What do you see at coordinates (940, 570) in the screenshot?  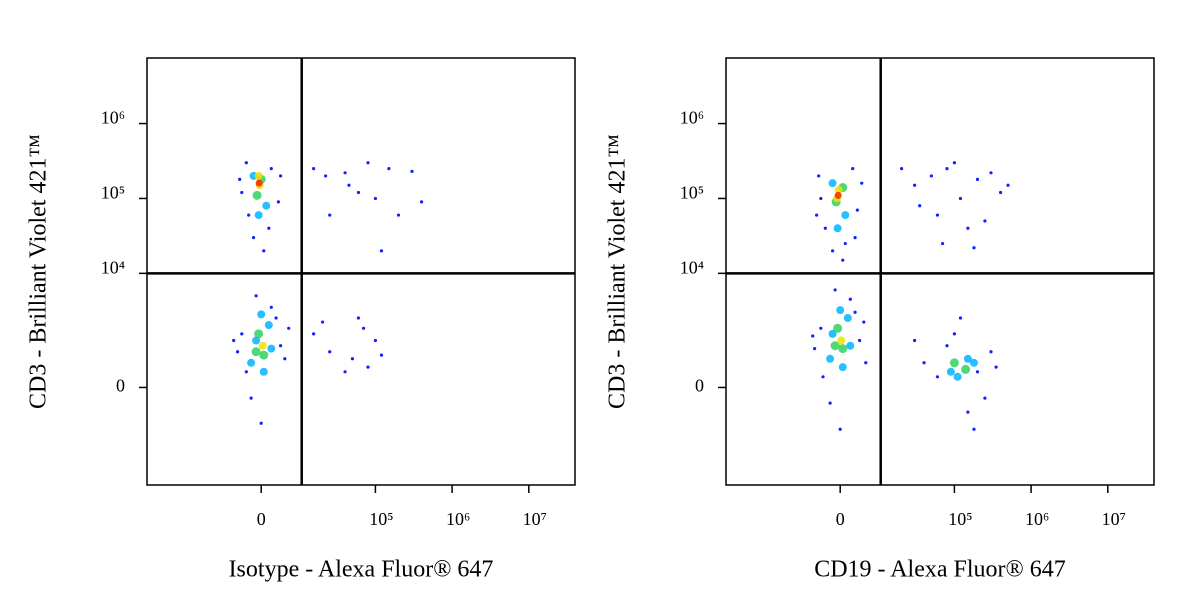 I see `x-axis-label: CD19 - Alexa Fluor® 647` at bounding box center [940, 570].